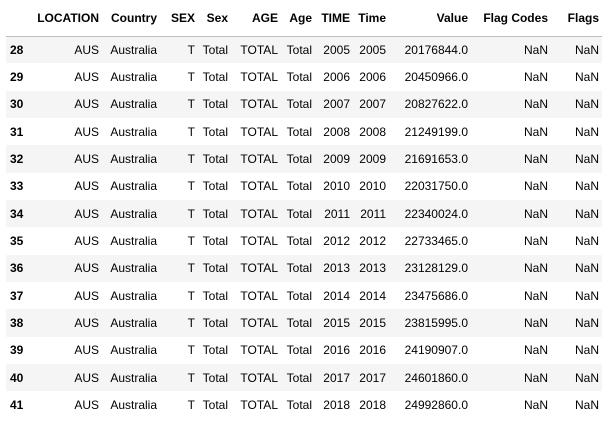 This screenshot has height=425, width=605. What do you see at coordinates (336, 241) in the screenshot?
I see `table-cell: 2012` at bounding box center [336, 241].